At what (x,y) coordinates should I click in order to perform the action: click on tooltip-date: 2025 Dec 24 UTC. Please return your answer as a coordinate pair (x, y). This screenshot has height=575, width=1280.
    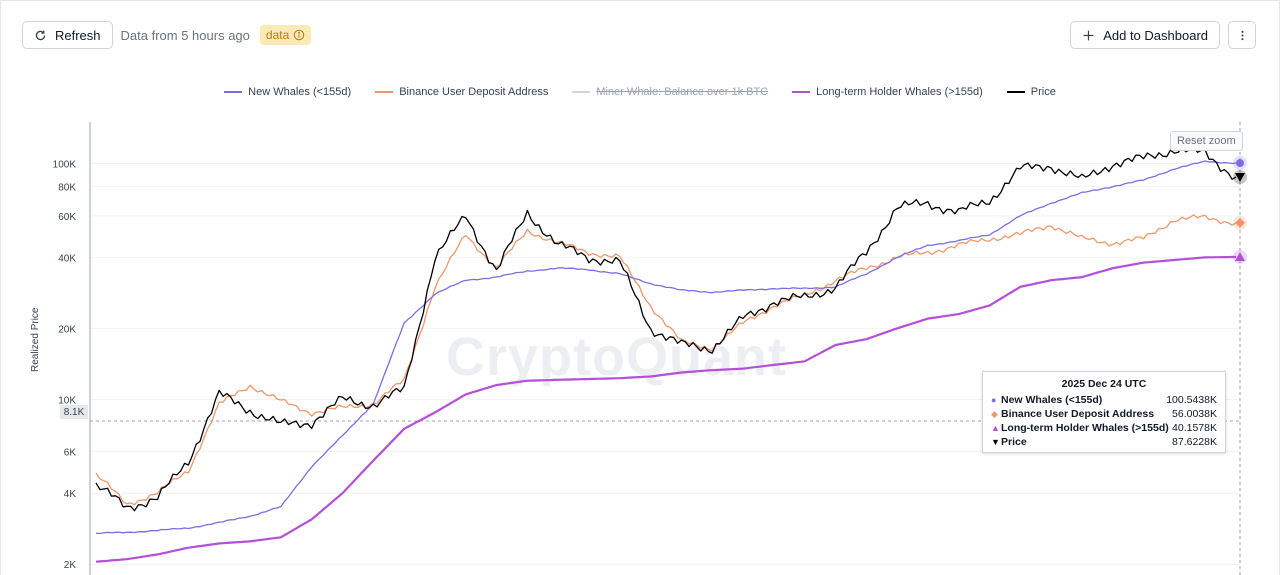
    Looking at the image, I should click on (1104, 384).